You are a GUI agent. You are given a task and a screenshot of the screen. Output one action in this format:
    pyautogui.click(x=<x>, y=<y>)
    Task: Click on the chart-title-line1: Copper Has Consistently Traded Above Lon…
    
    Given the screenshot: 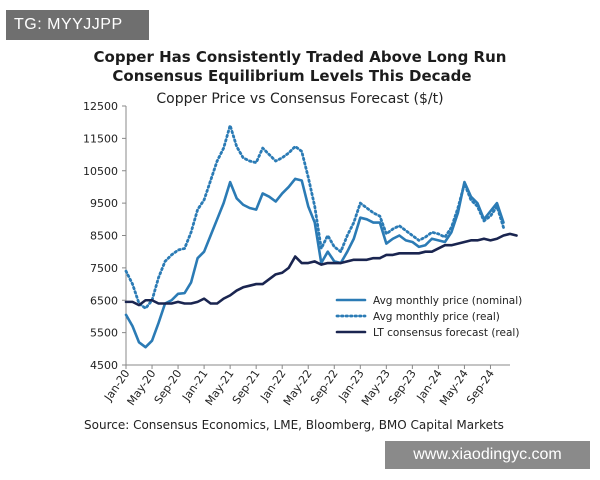 What is the action you would take?
    pyautogui.click(x=300, y=57)
    